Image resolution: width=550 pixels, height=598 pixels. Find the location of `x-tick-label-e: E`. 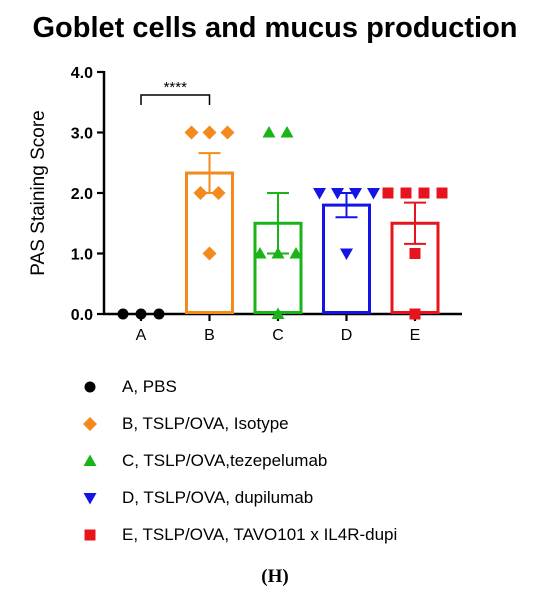

x-tick-label-e: E is located at coordinates (415, 335).